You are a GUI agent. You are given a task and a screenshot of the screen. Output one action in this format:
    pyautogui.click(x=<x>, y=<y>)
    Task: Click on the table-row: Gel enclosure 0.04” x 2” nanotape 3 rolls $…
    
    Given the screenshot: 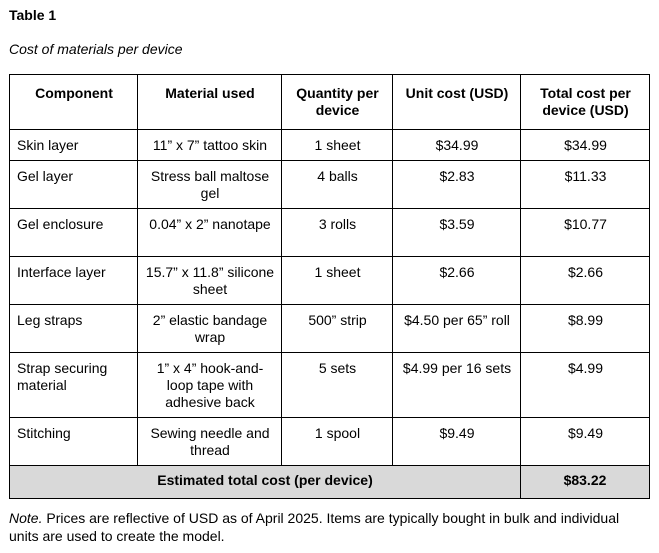 What is the action you would take?
    pyautogui.click(x=329, y=232)
    